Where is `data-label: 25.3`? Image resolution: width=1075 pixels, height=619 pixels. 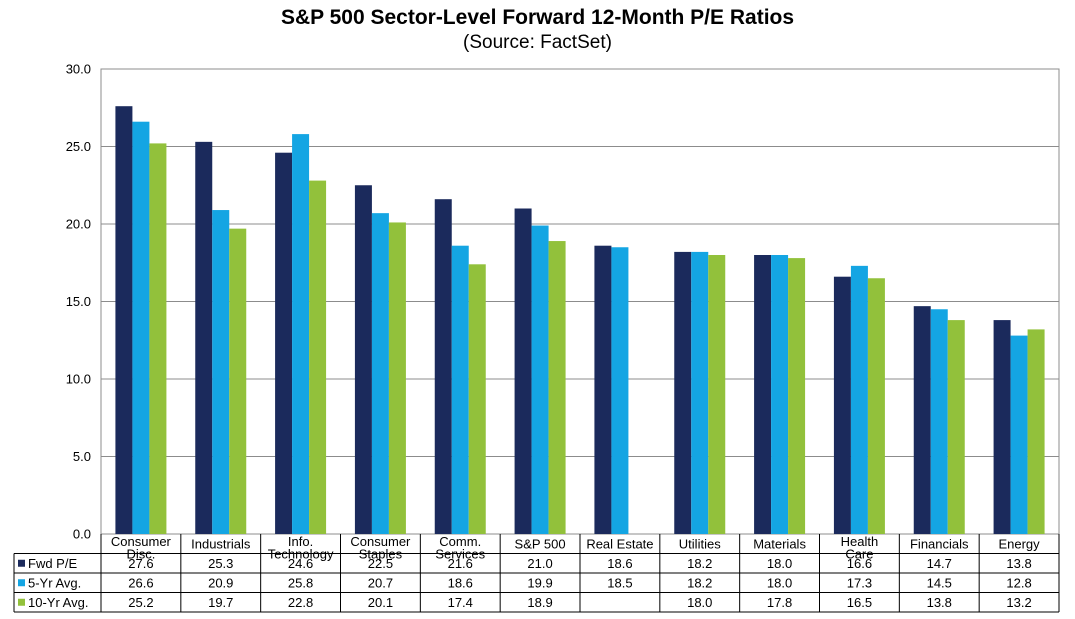 data-label: 25.3 is located at coordinates (220, 563).